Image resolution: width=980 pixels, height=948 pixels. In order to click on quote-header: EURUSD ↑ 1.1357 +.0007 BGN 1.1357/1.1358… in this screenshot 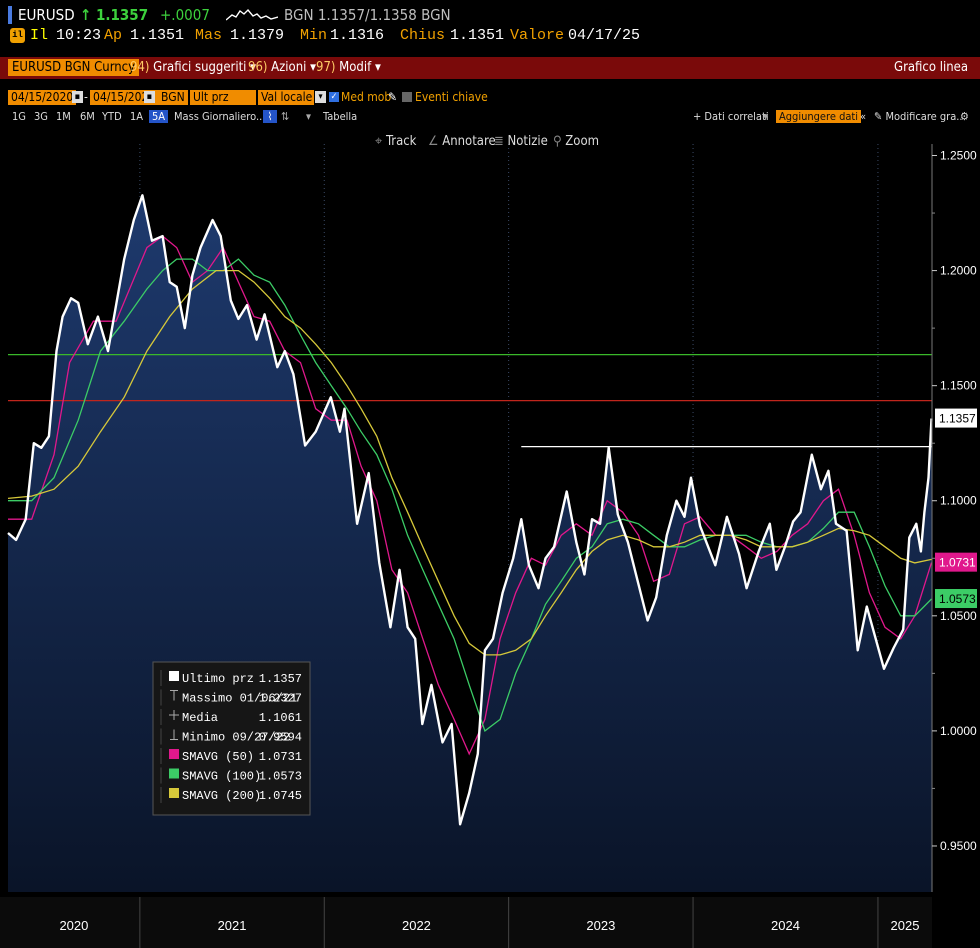, I will do `click(490, 16)`.